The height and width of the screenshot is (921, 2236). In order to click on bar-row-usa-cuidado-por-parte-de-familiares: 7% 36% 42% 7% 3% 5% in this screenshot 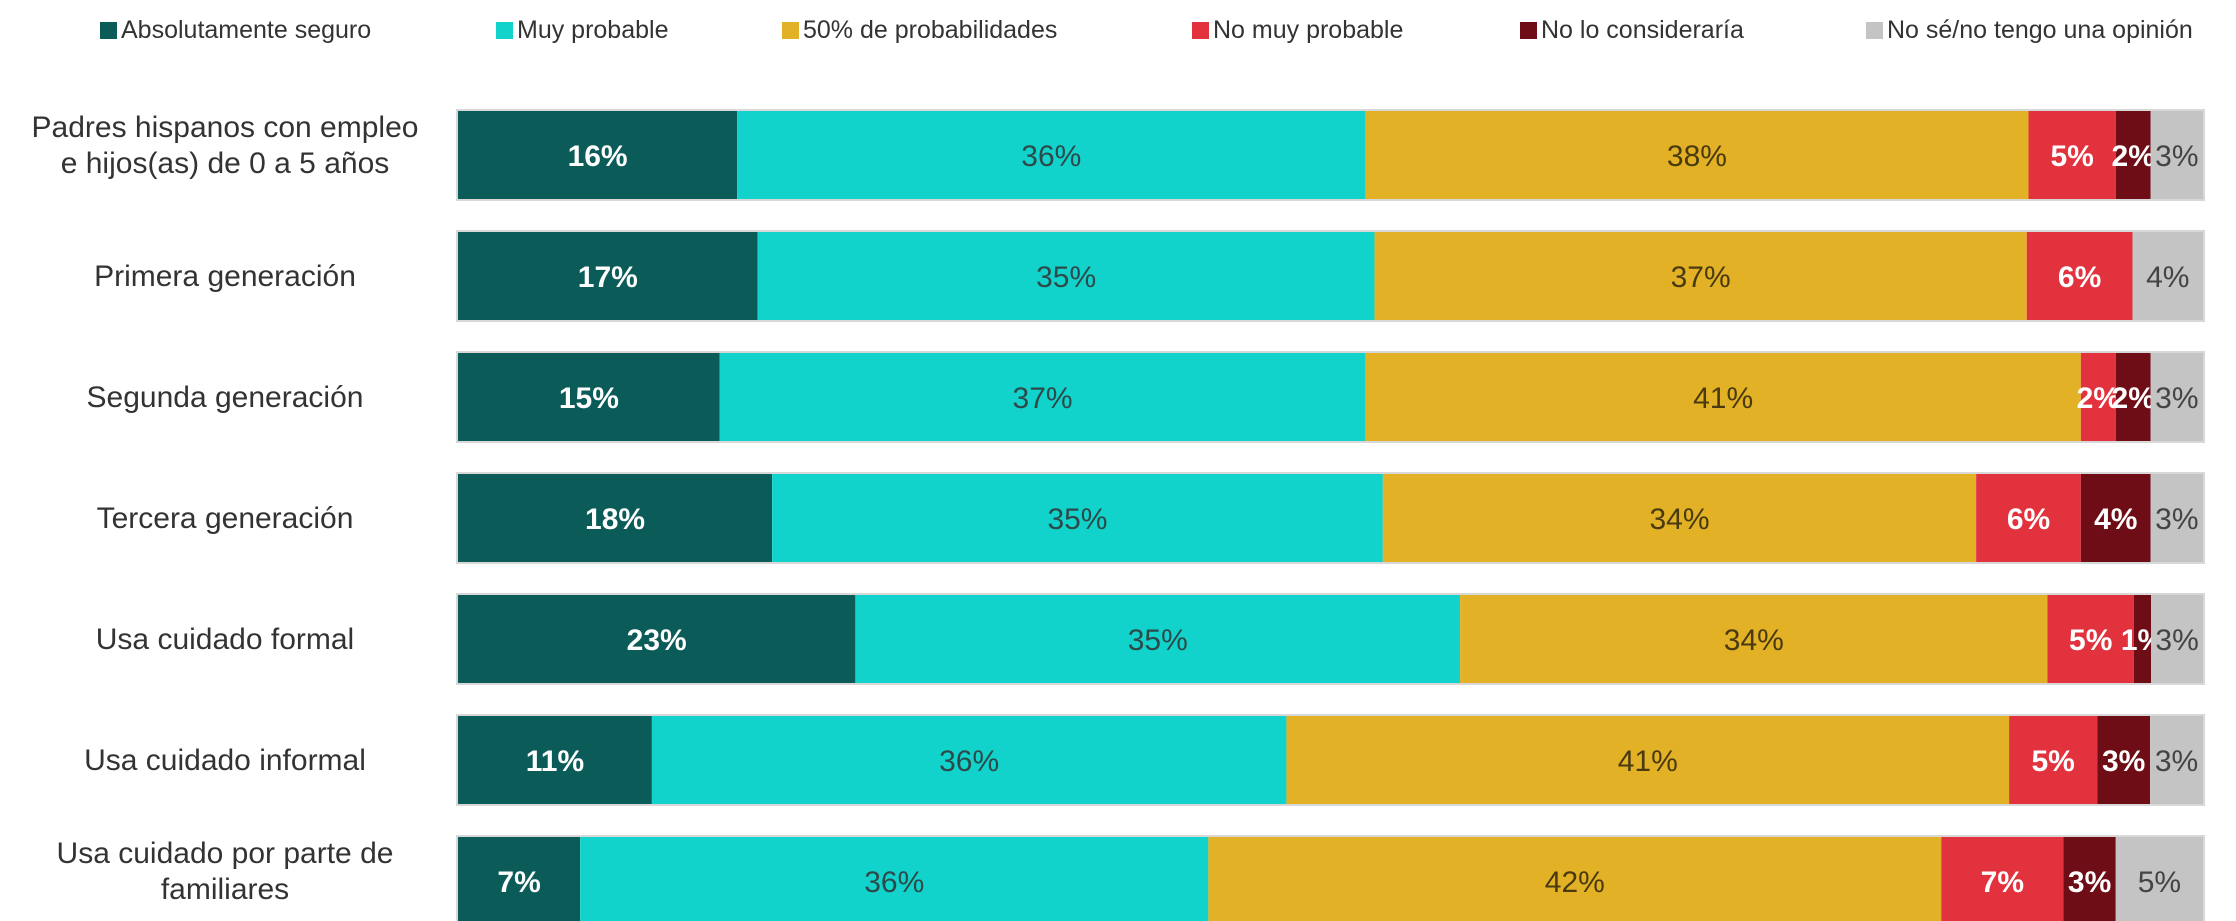, I will do `click(1330, 878)`.